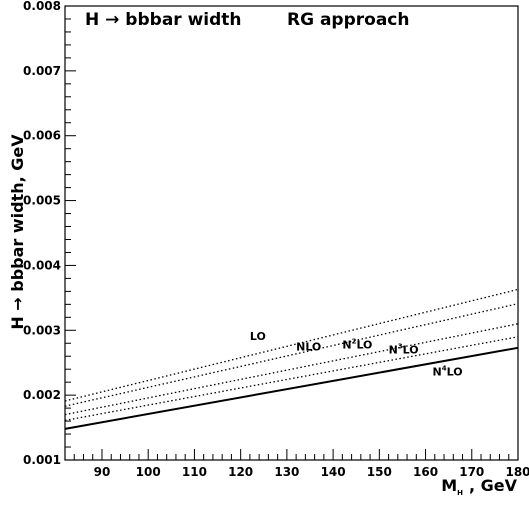 This screenshot has height=506, width=529. Describe the element at coordinates (400, 347) in the screenshot. I see `series-label-superscript: 3` at that location.